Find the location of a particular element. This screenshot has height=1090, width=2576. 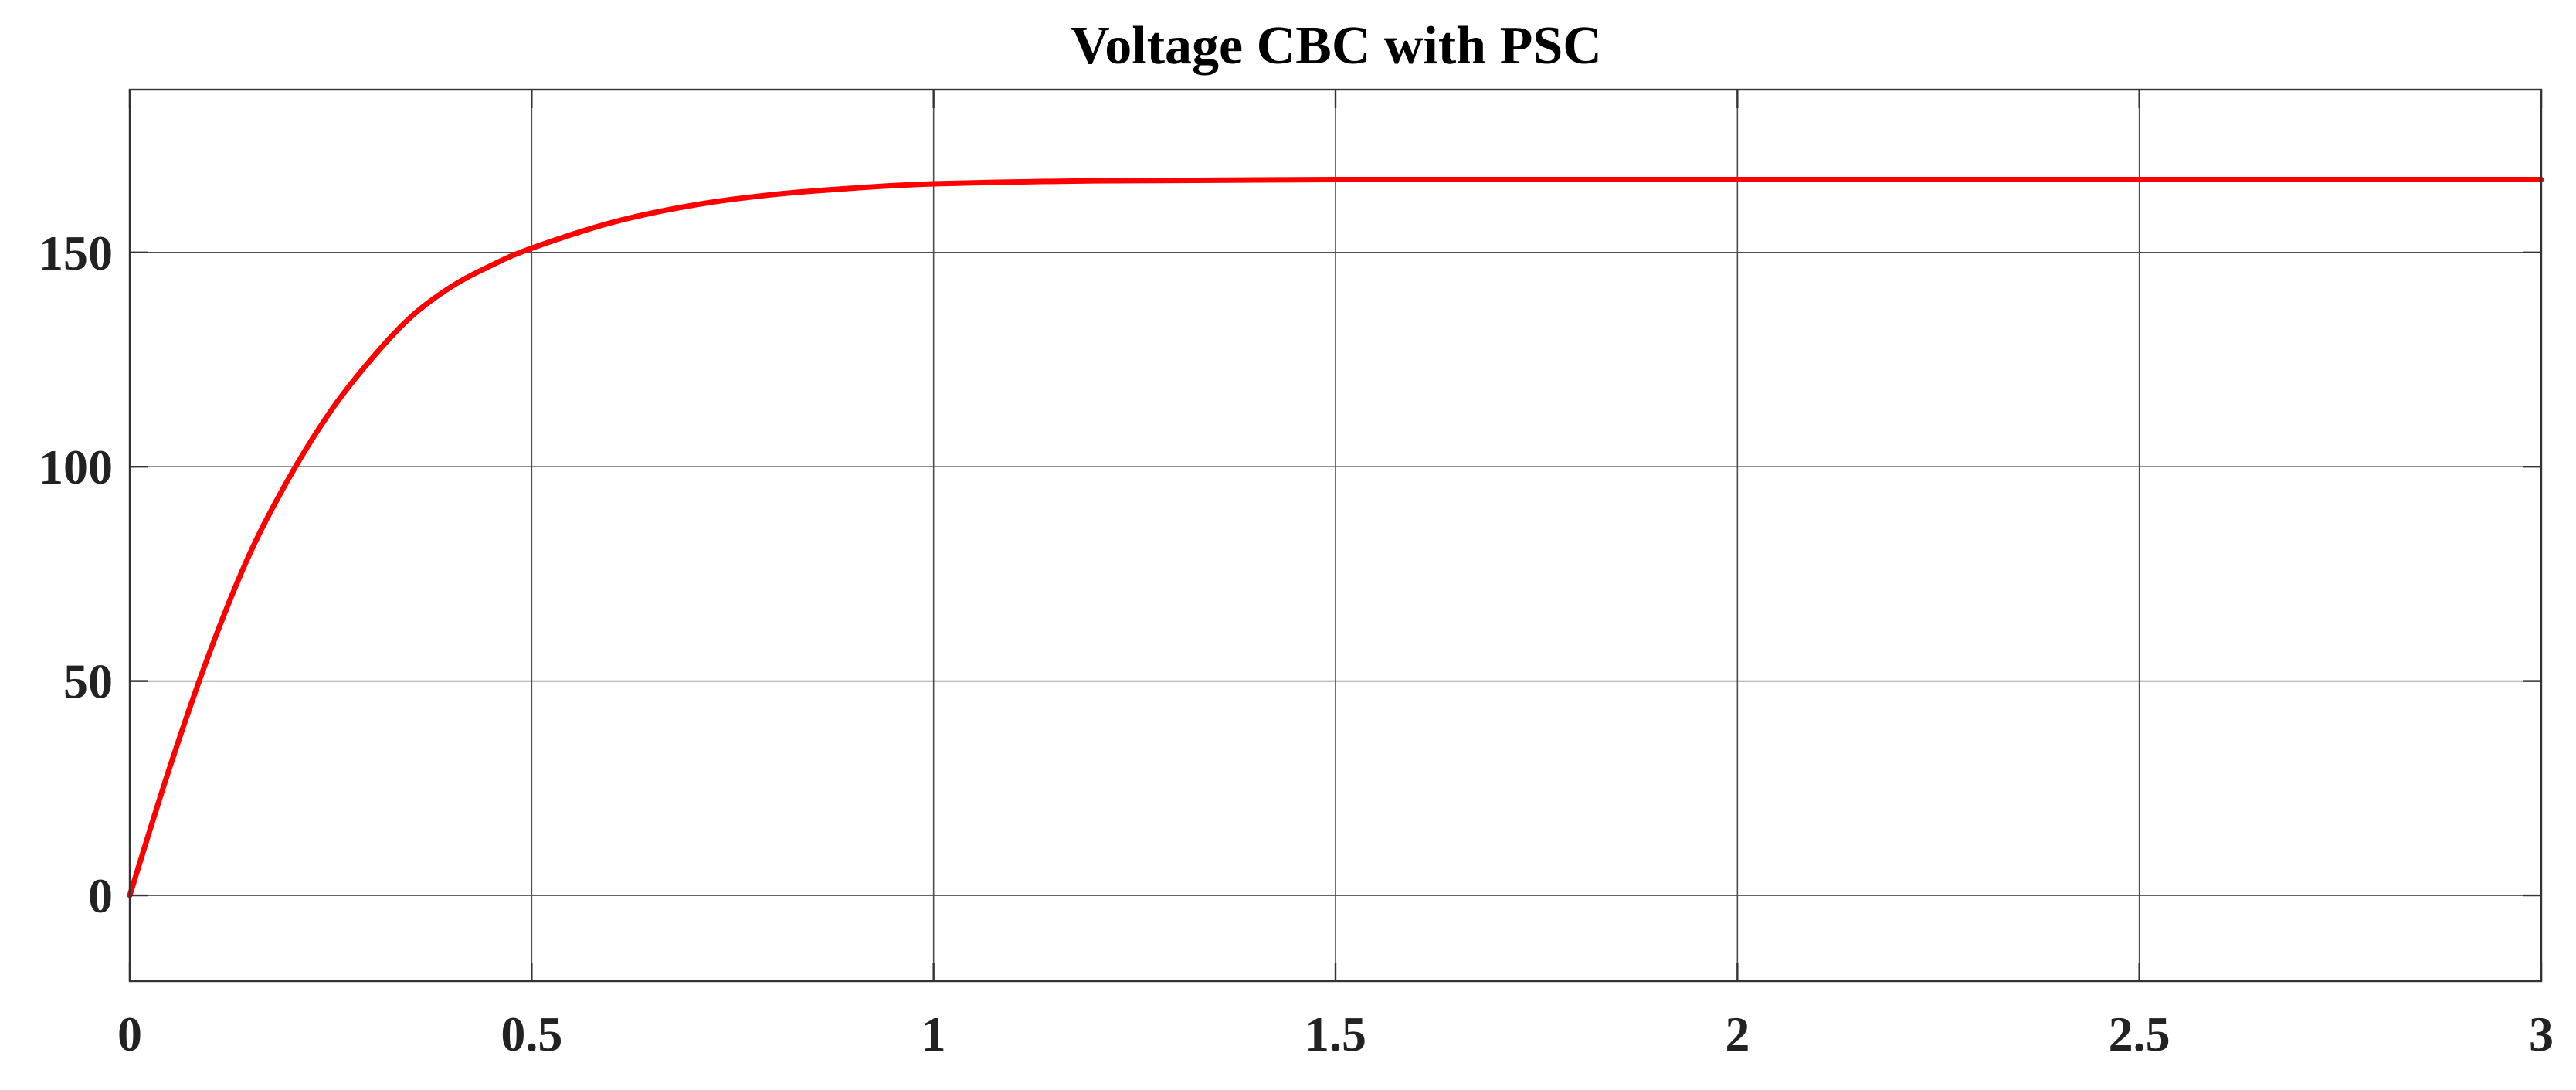

x-tick-label: 2 is located at coordinates (1737, 1034).